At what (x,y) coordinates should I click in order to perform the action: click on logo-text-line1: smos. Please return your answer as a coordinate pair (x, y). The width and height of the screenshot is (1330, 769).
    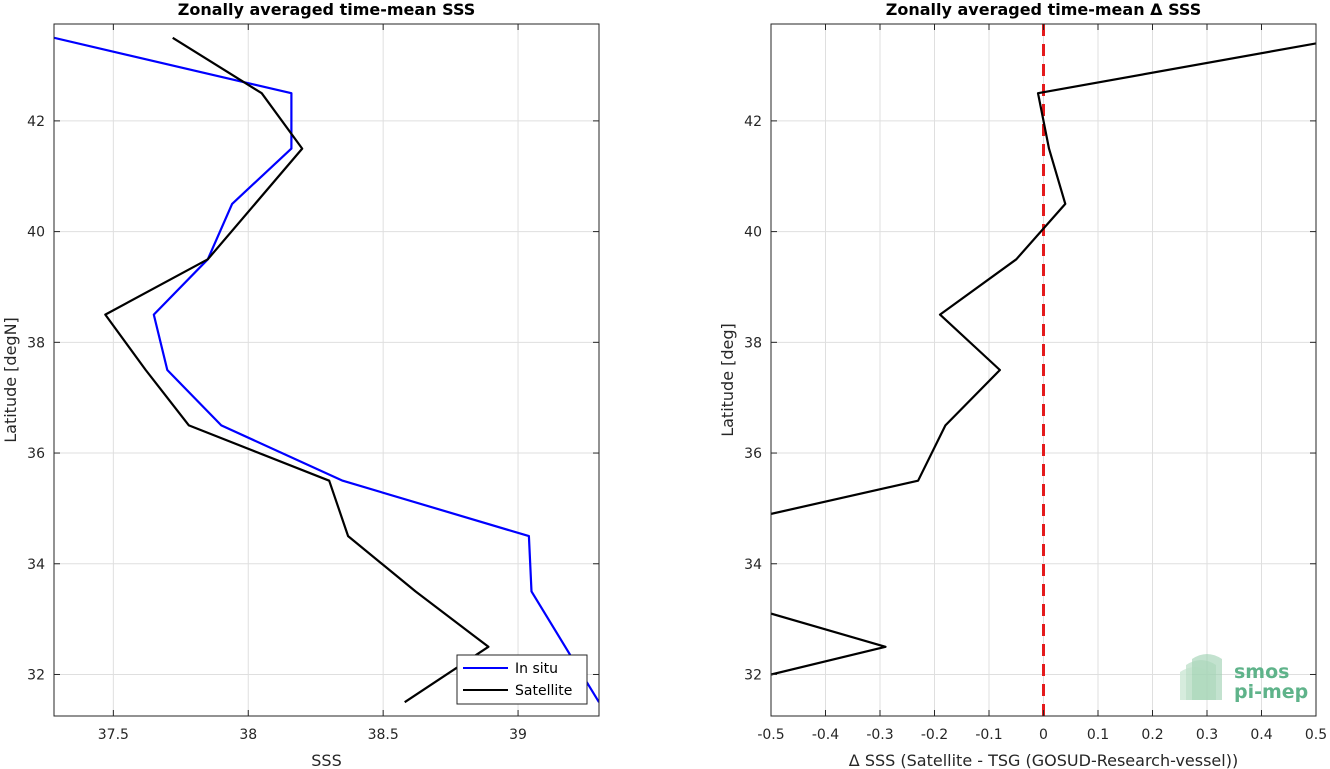
    Looking at the image, I should click on (1261, 672).